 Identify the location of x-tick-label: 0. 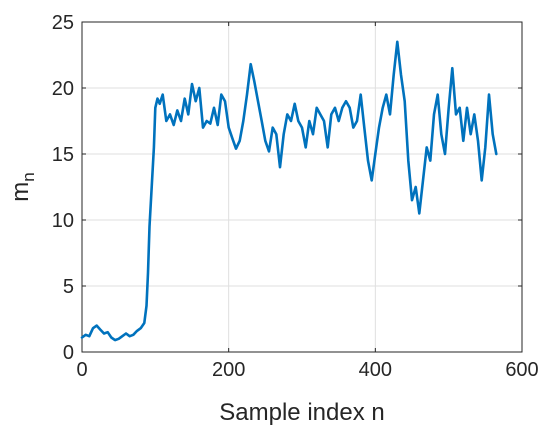
(81, 370).